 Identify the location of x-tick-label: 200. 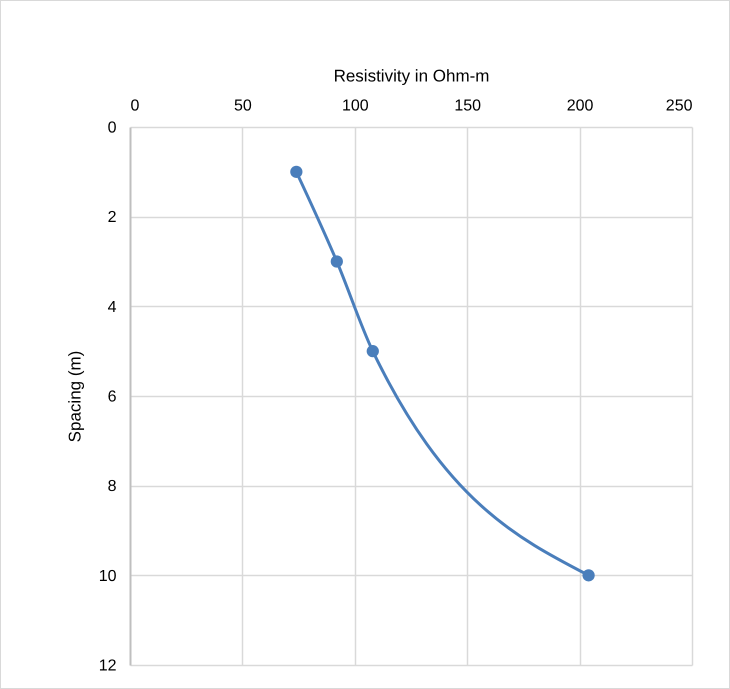
(580, 106).